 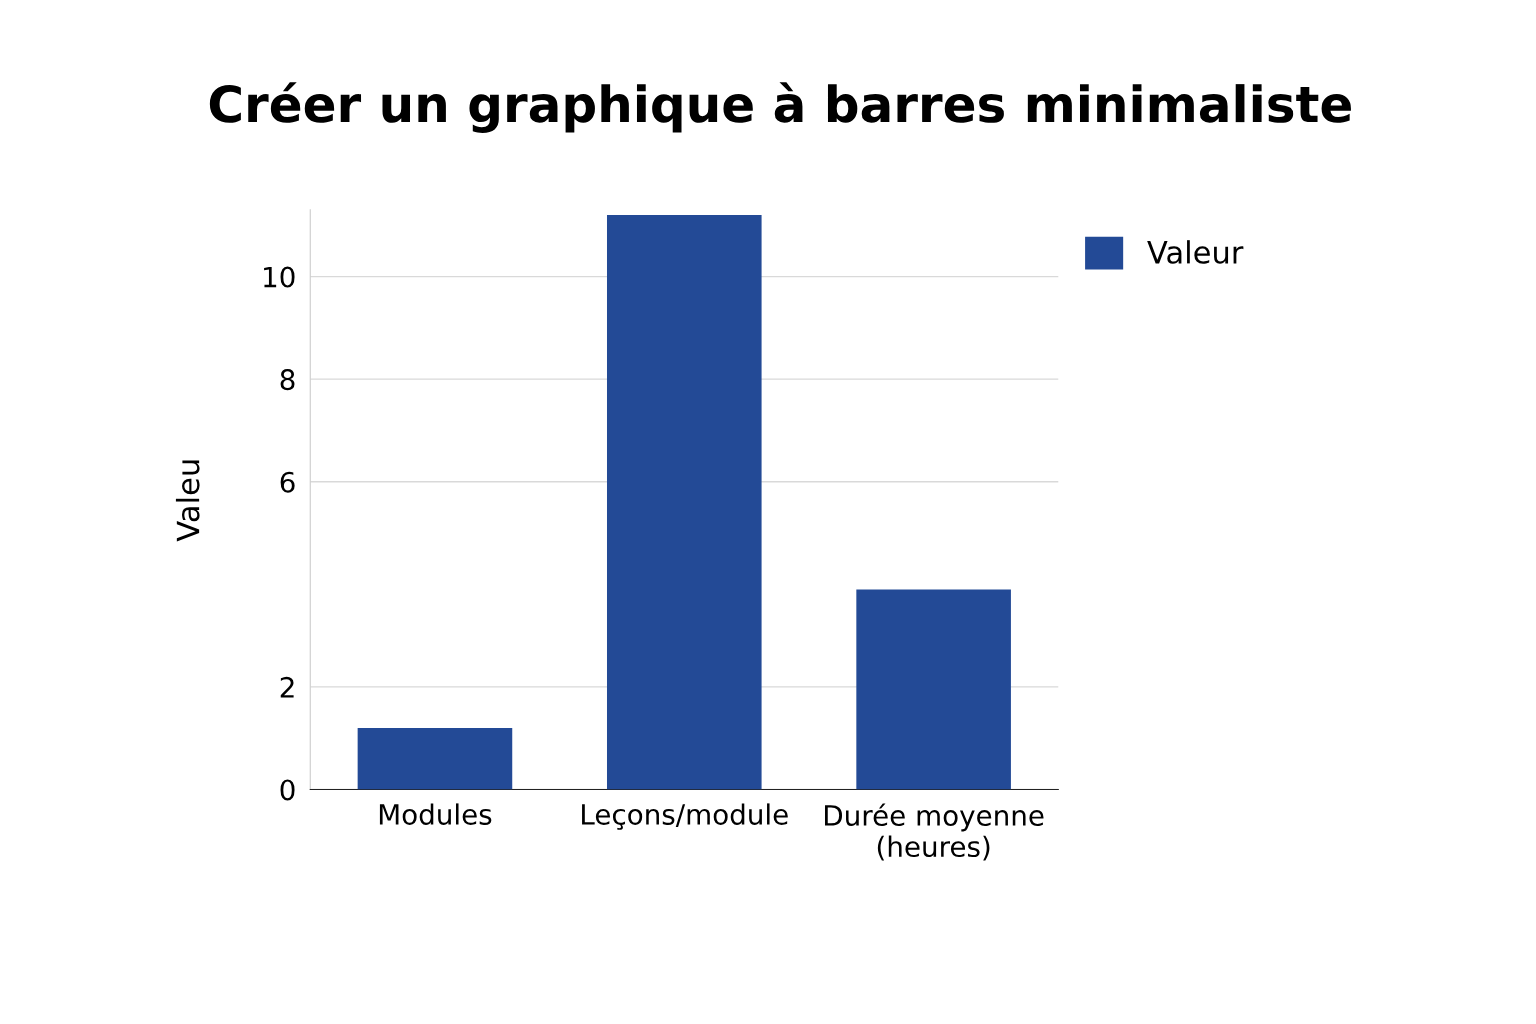 I want to click on y-tick-label: 10, so click(x=279, y=277).